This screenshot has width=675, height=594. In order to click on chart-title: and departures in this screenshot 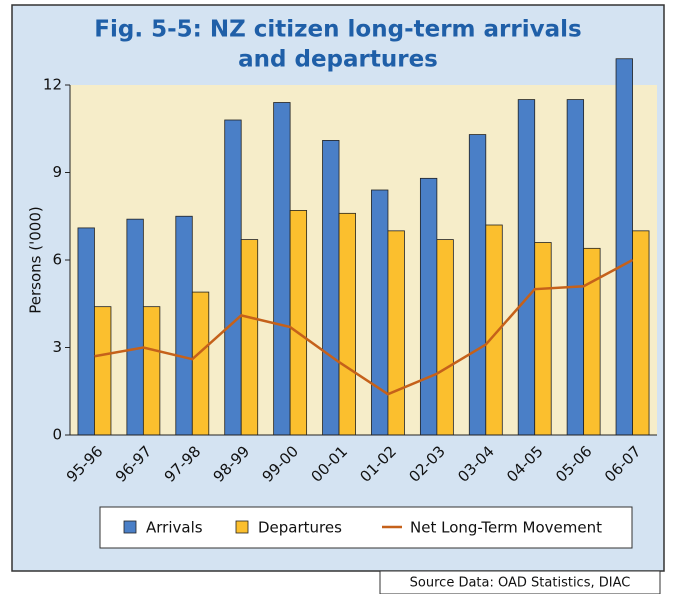, I will do `click(338, 60)`.